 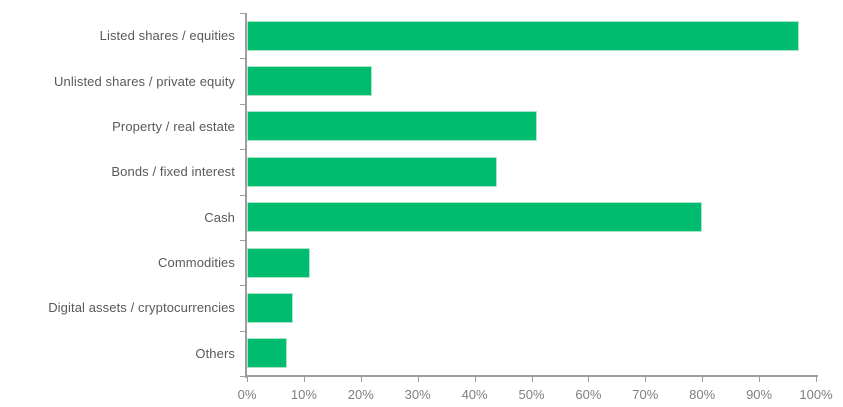 What do you see at coordinates (588, 394) in the screenshot?
I see `x-axis-tick-label: 60%` at bounding box center [588, 394].